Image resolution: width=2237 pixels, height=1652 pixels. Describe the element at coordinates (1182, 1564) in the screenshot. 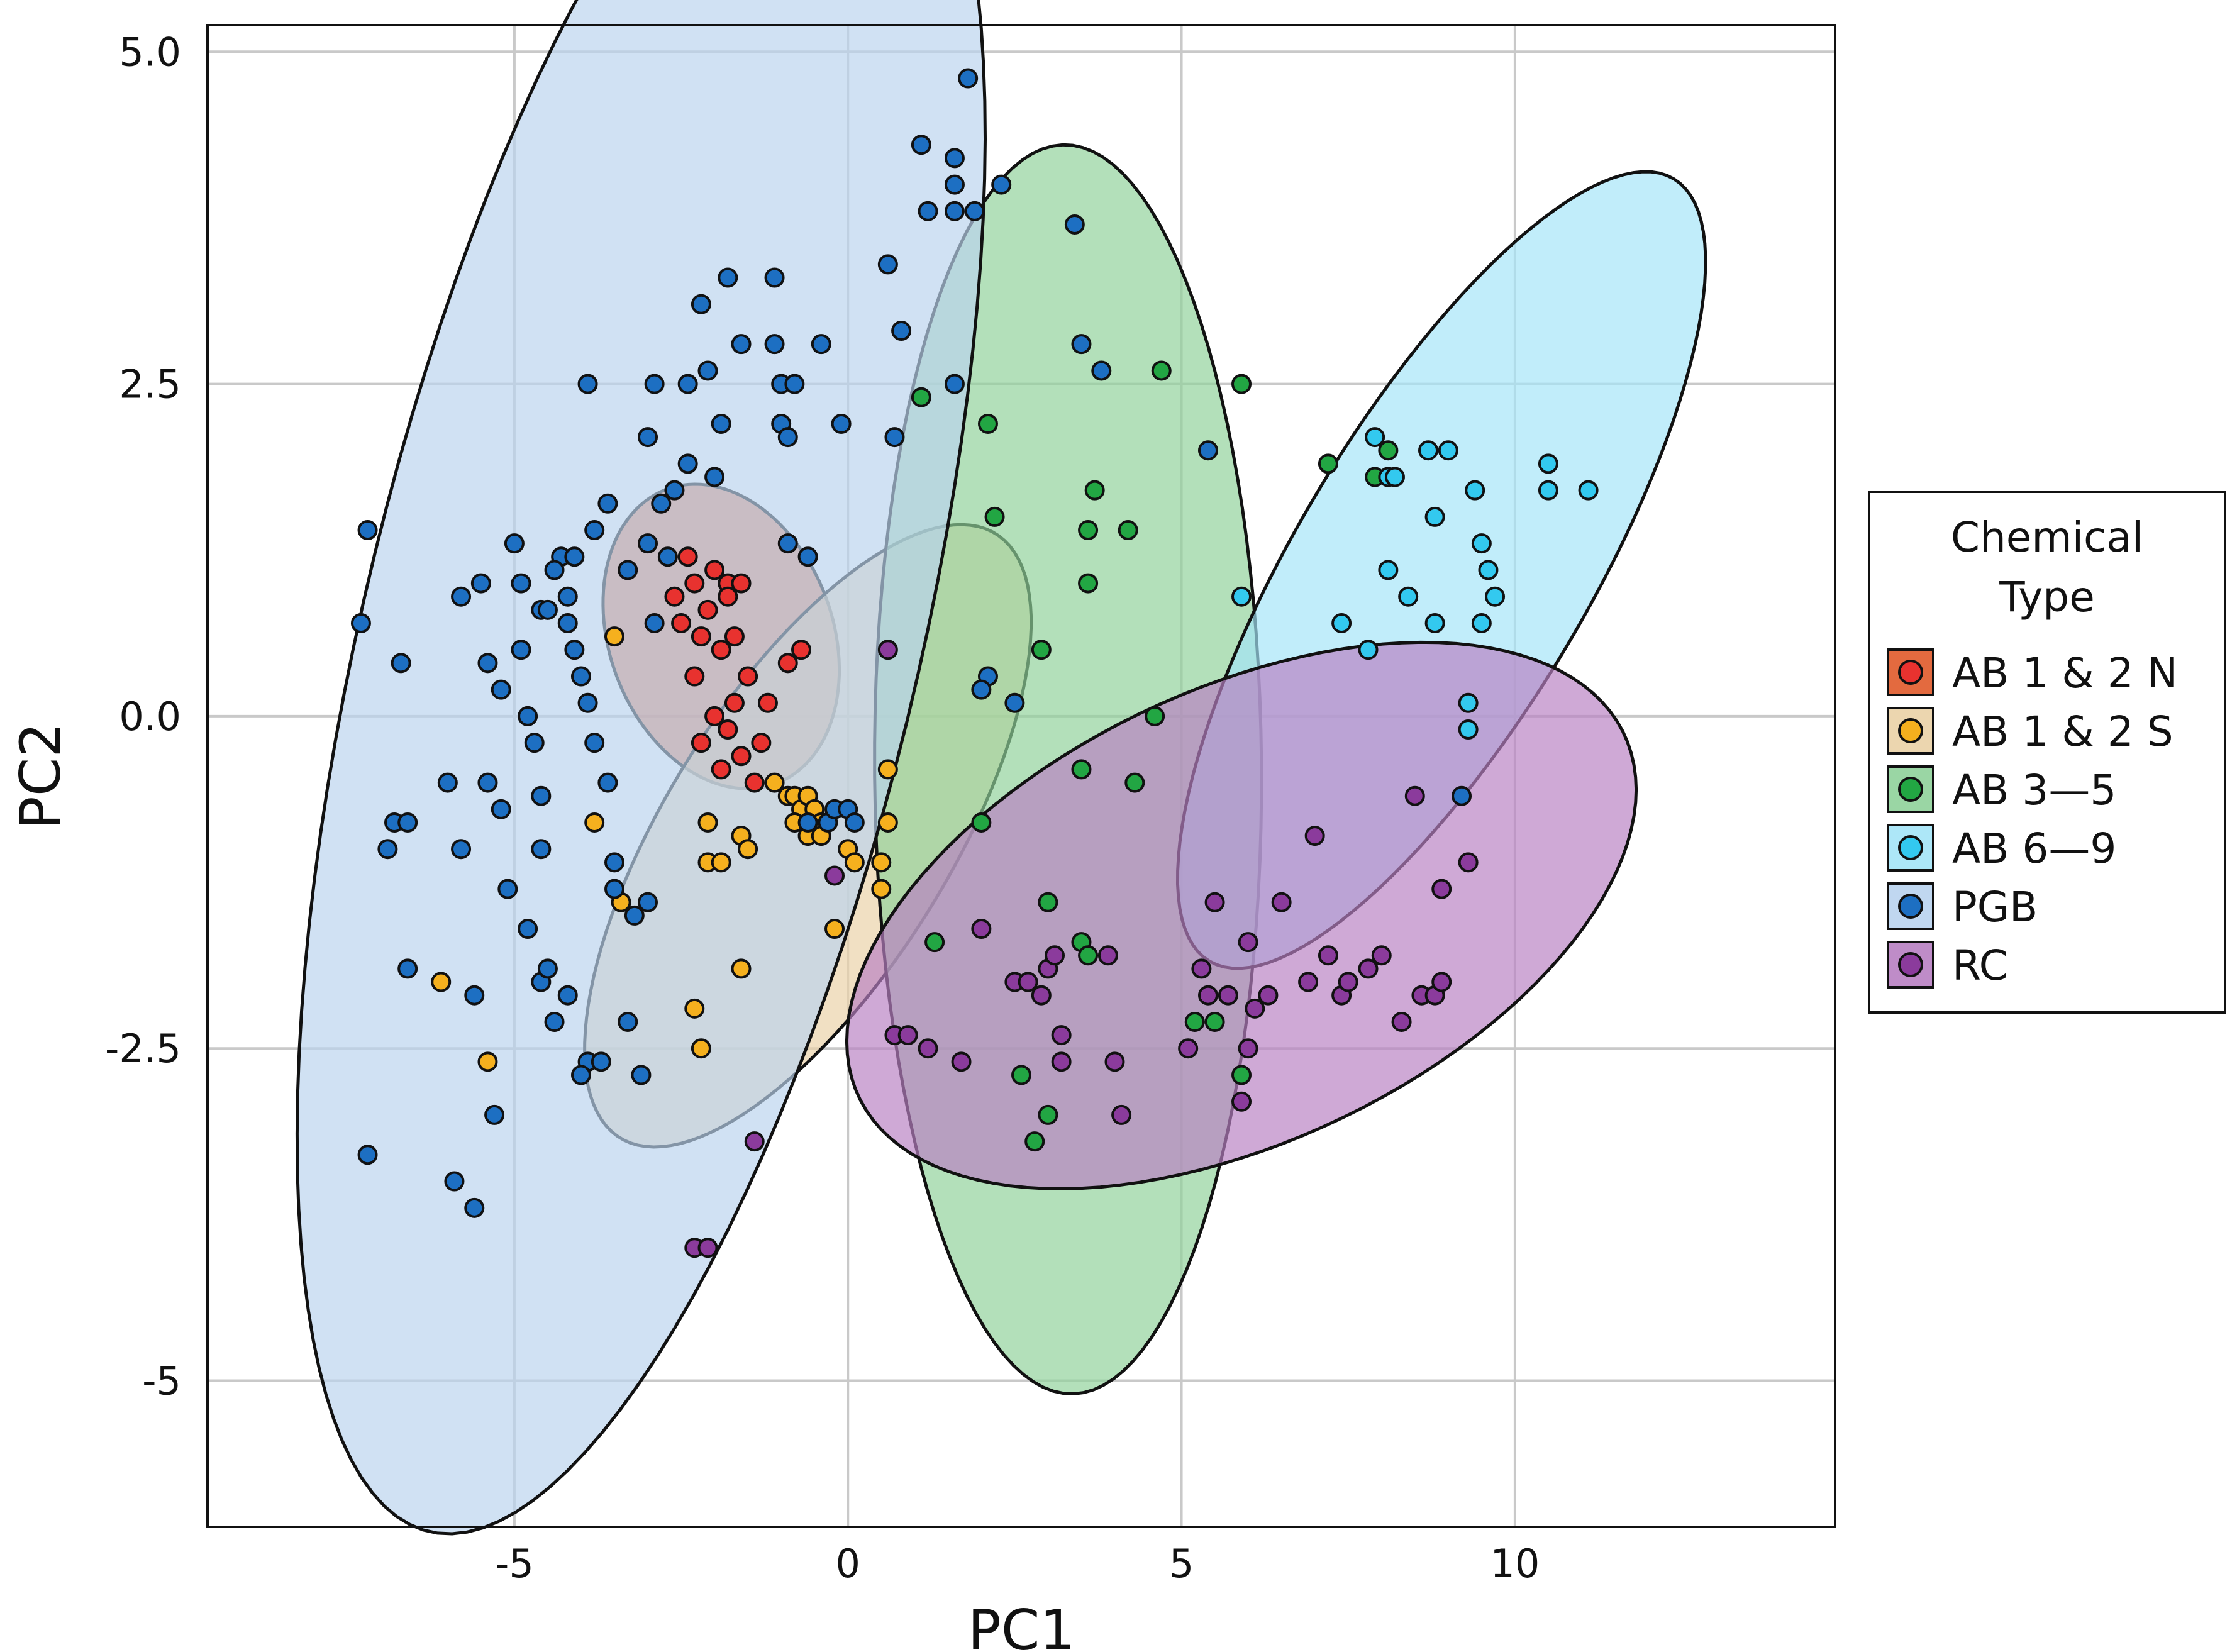

I see `x-tick-label: 5` at that location.